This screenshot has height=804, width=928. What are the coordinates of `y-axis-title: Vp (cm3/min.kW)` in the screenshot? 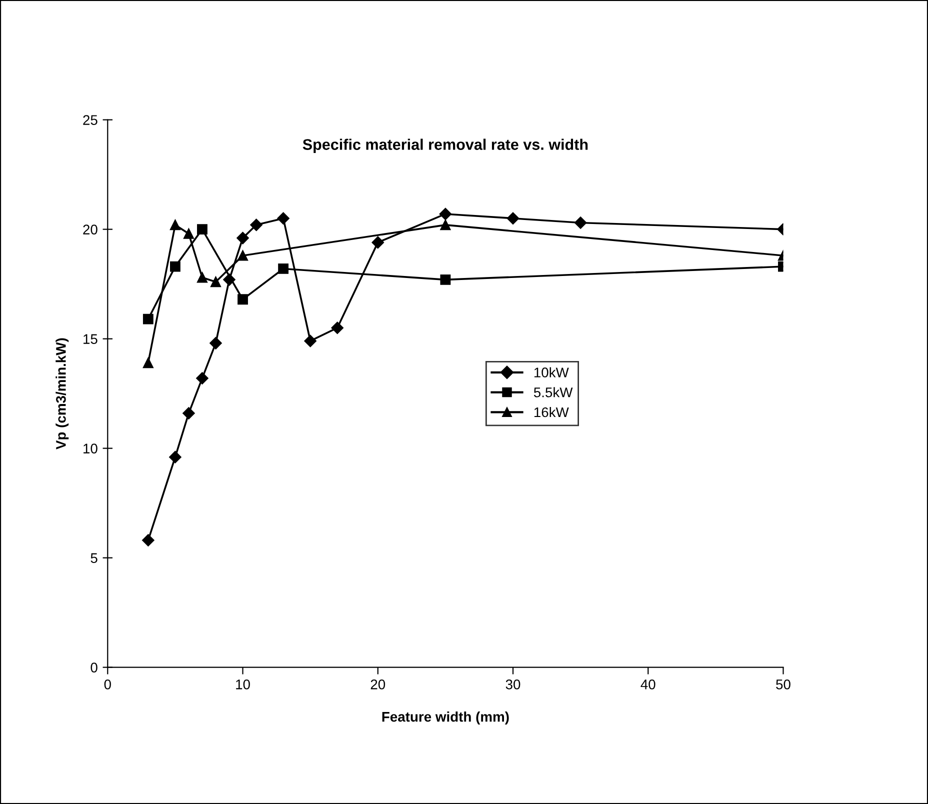 It's located at (62, 394).